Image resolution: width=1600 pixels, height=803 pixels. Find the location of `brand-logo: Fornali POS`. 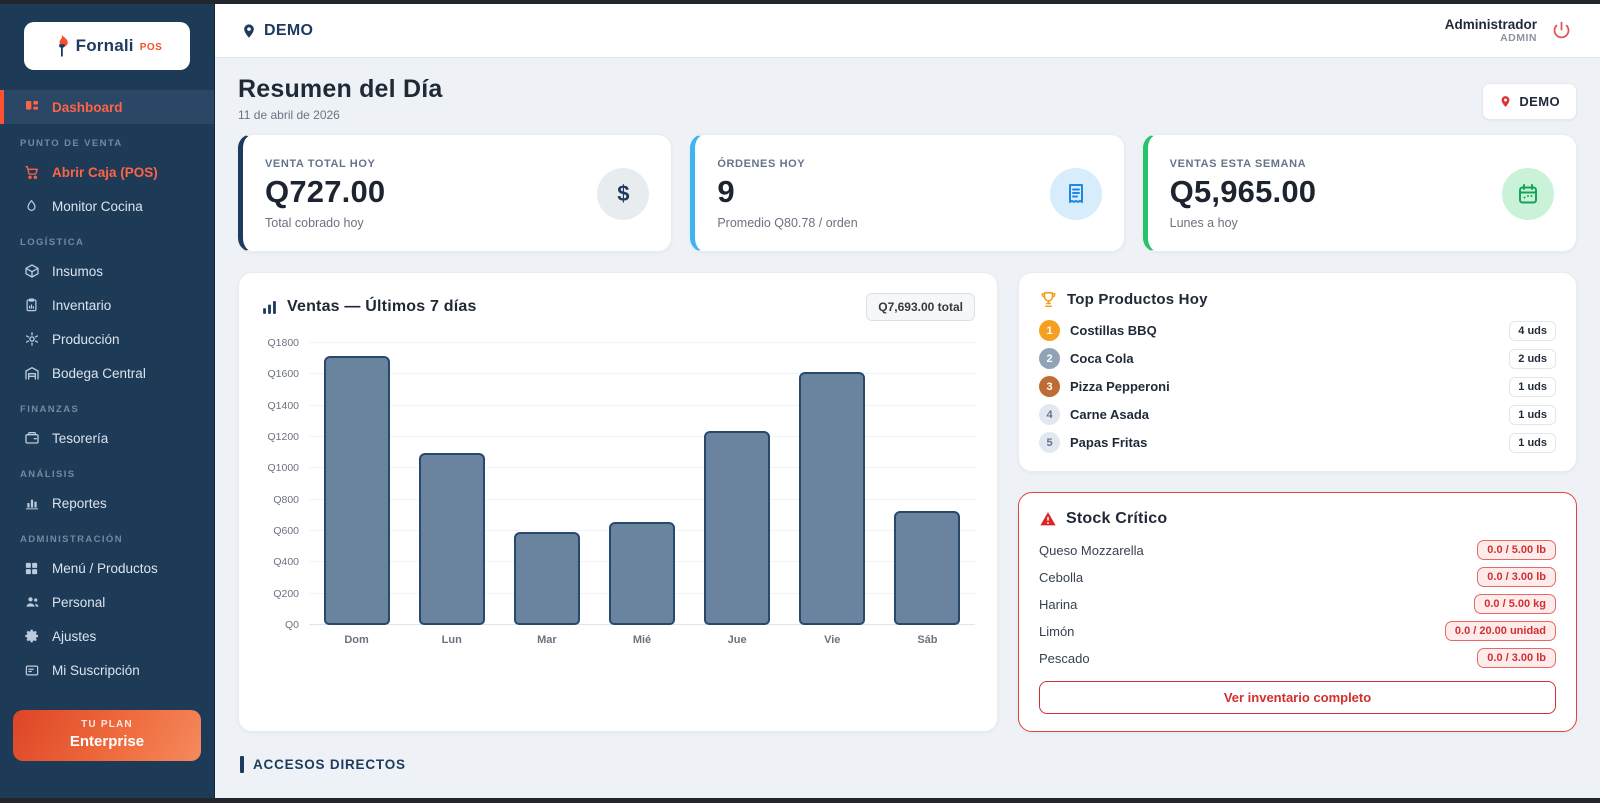

brand-logo: Fornali POS is located at coordinates (107, 46).